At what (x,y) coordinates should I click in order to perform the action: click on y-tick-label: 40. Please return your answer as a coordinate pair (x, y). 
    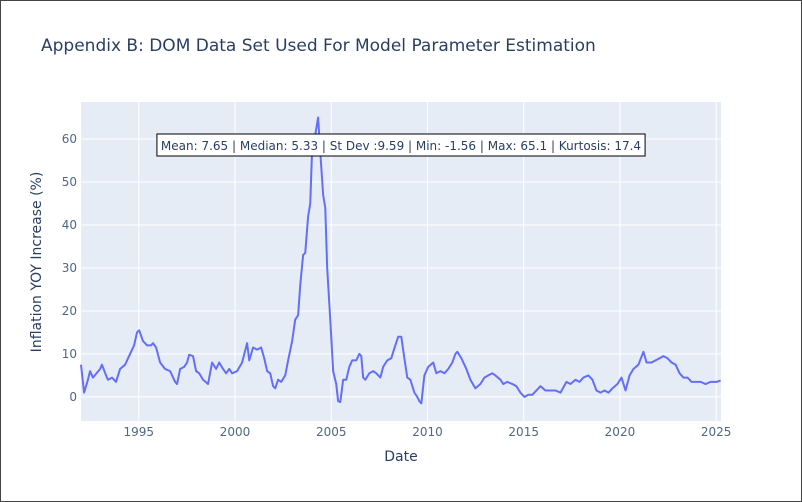
    Looking at the image, I should click on (69, 225).